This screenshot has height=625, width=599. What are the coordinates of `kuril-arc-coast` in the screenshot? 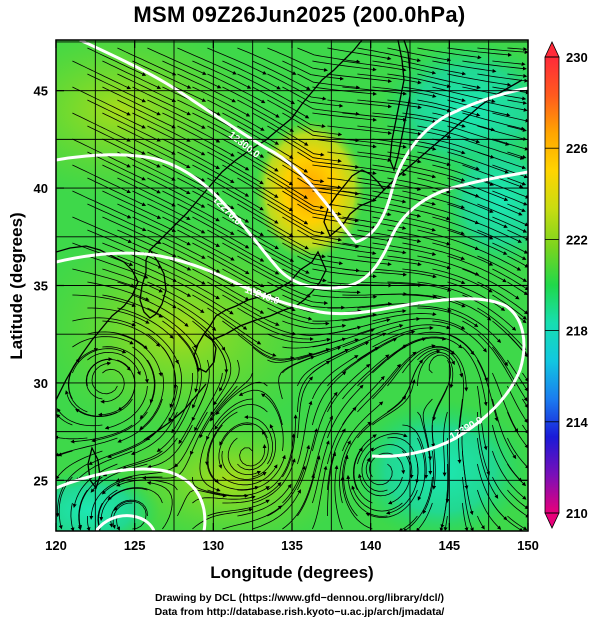 It's located at (453, 135).